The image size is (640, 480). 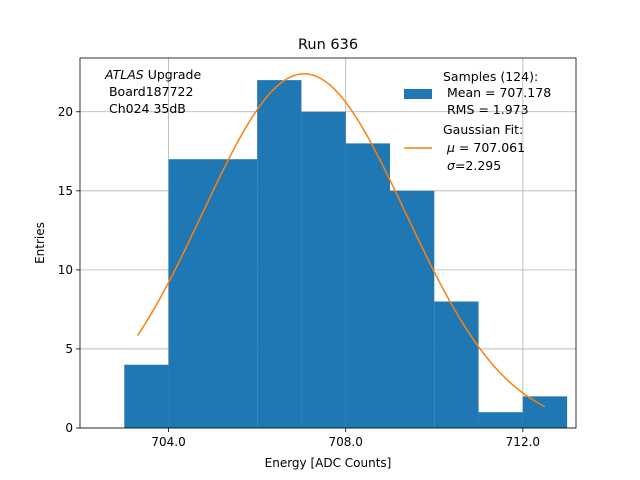 What do you see at coordinates (65, 270) in the screenshot?
I see `y-tick-label-2: 10` at bounding box center [65, 270].